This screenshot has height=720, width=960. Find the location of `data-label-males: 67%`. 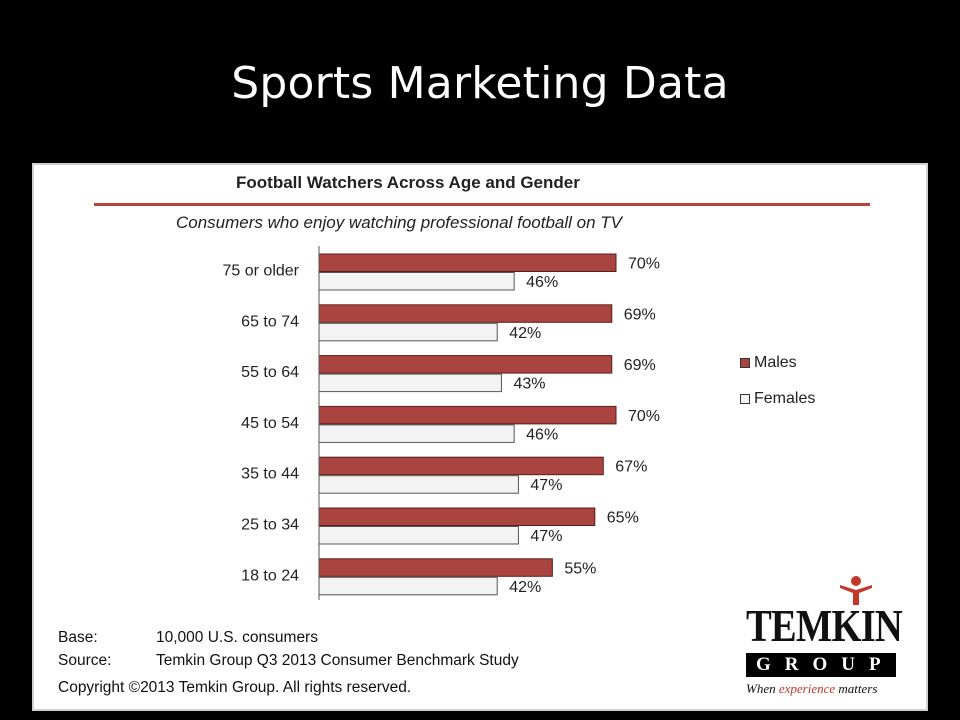

data-label-males: 67% is located at coordinates (631, 467).